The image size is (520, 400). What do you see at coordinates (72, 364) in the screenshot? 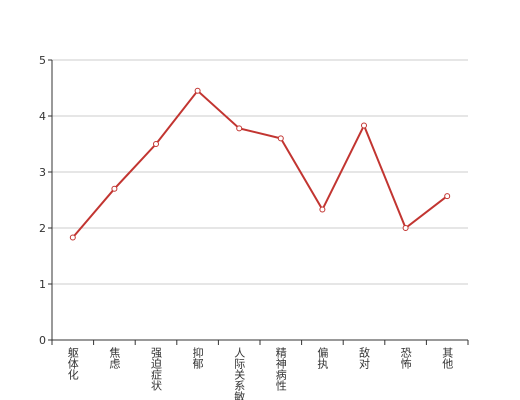
I see `x-tick-label: 躯体化` at bounding box center [72, 364].